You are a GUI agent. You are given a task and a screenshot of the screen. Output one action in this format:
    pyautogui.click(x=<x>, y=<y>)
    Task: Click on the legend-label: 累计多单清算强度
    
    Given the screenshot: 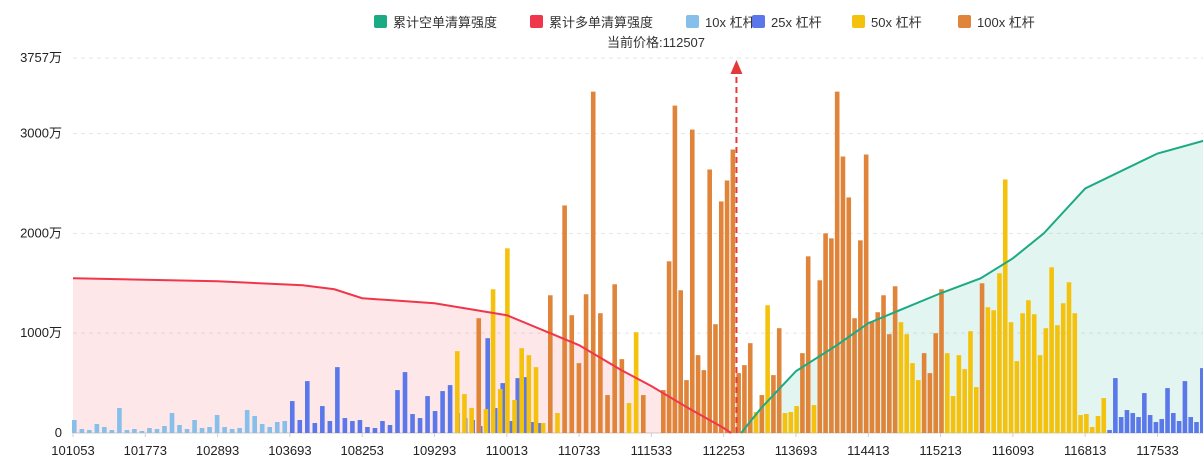 What is the action you would take?
    pyautogui.click(x=601, y=22)
    